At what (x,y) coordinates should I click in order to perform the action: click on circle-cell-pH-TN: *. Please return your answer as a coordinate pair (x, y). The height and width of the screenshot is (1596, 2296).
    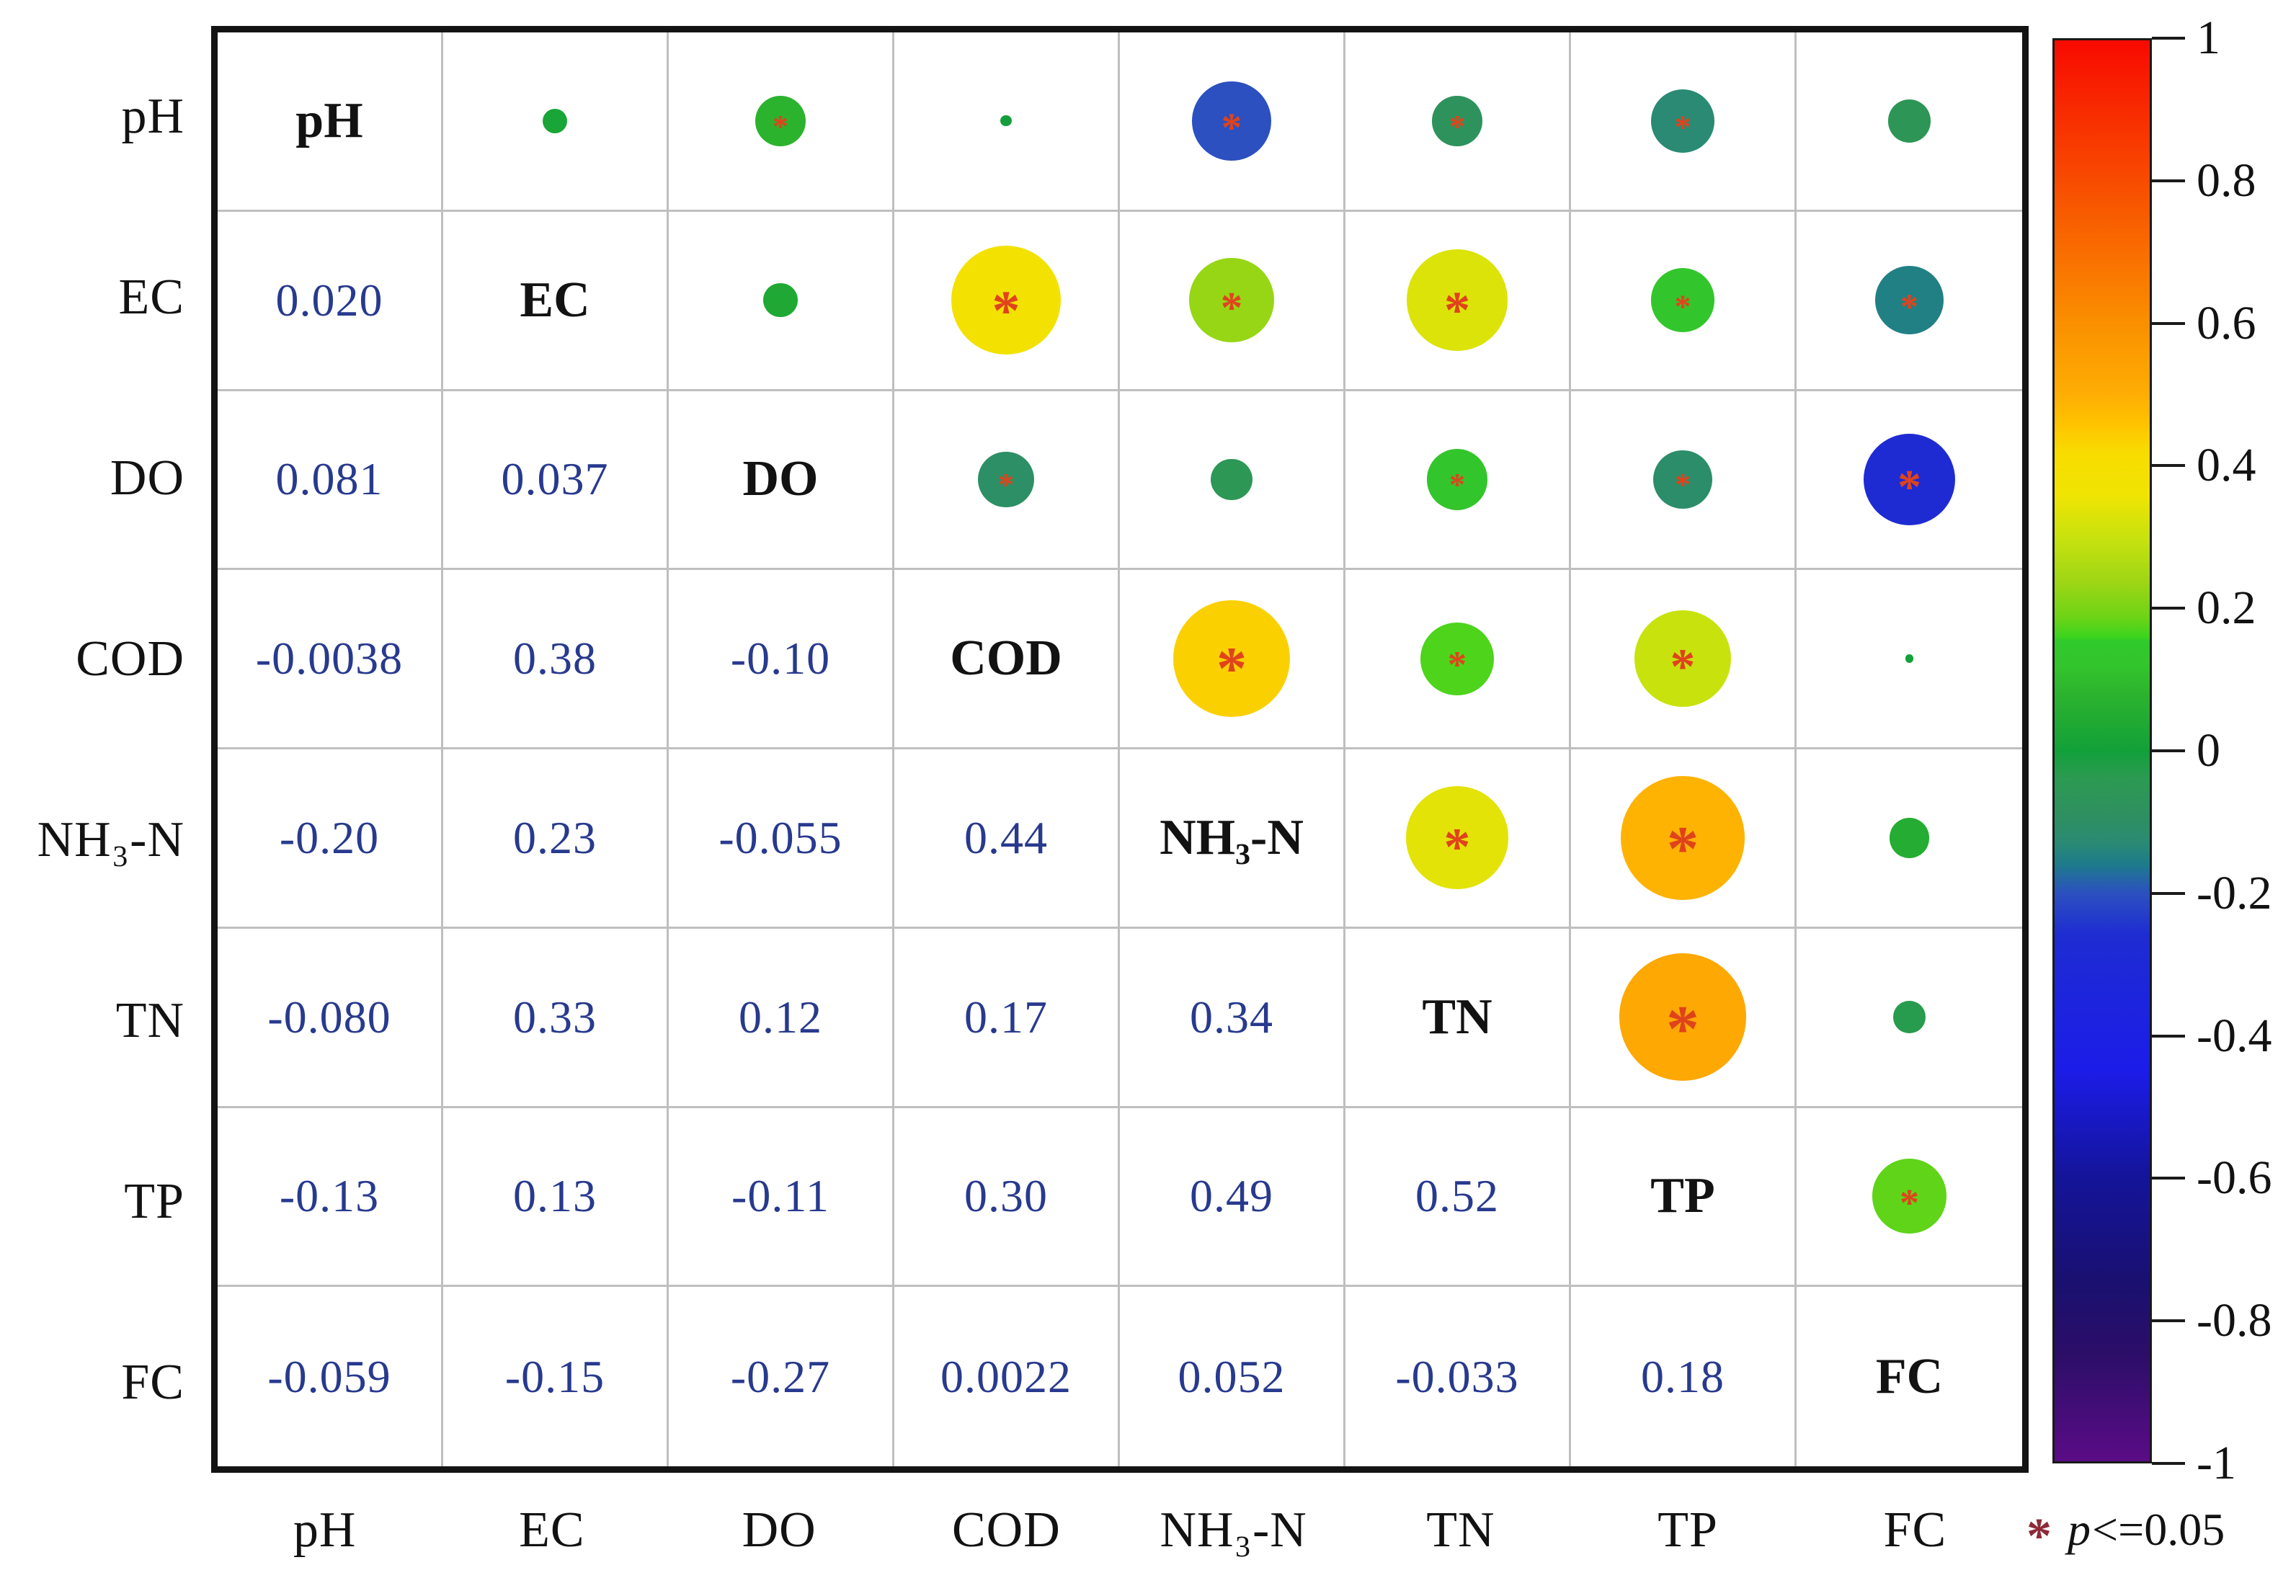
    Looking at the image, I should click on (1458, 122).